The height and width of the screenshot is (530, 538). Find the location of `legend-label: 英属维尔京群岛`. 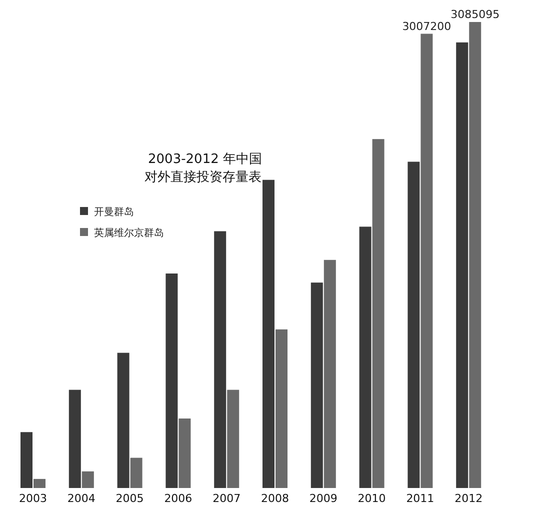

legend-label: 英属维尔京群岛 is located at coordinates (129, 233).